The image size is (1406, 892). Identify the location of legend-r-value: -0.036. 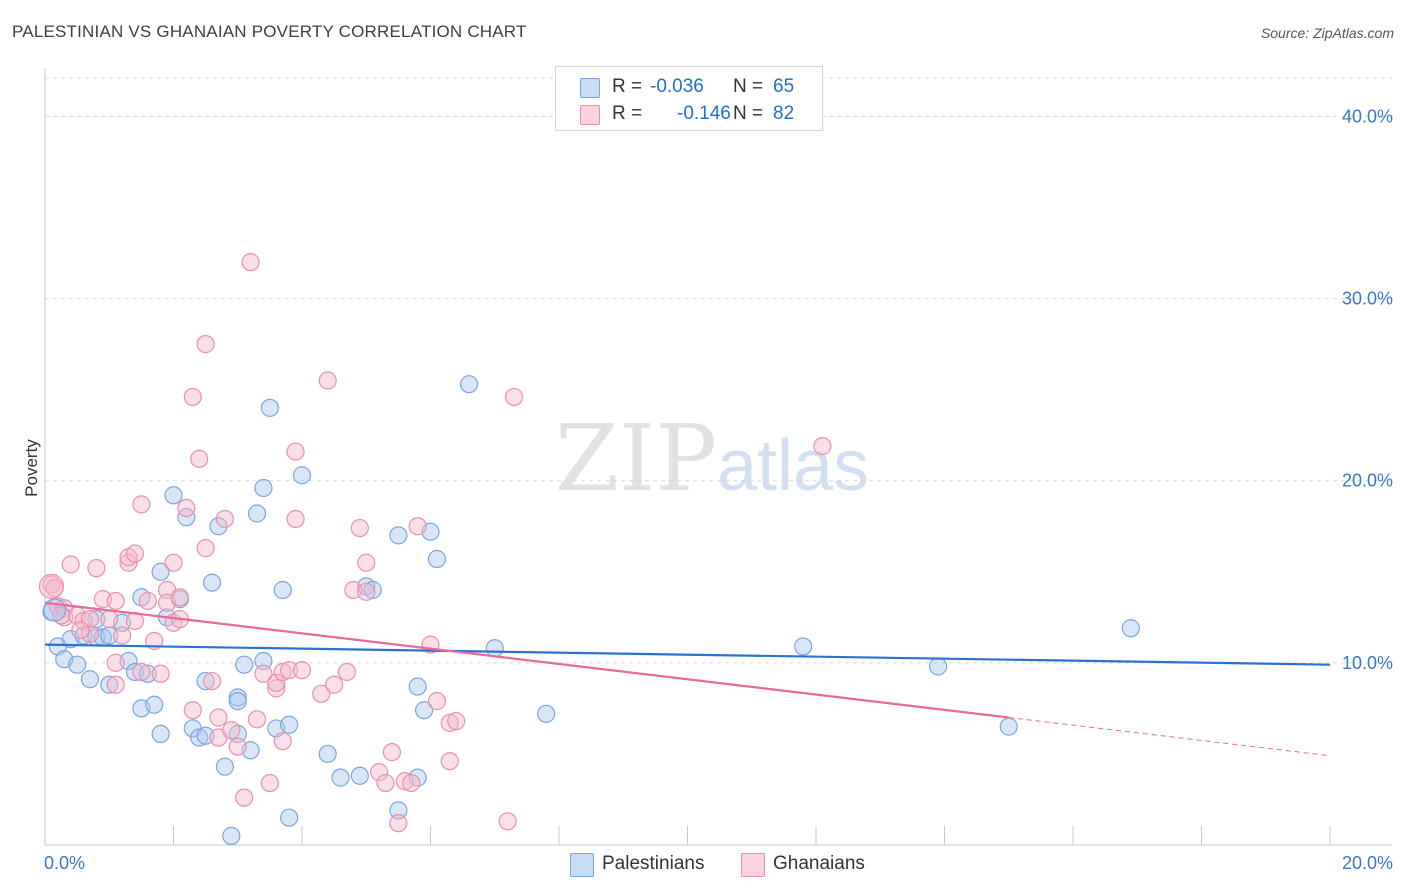
(677, 86).